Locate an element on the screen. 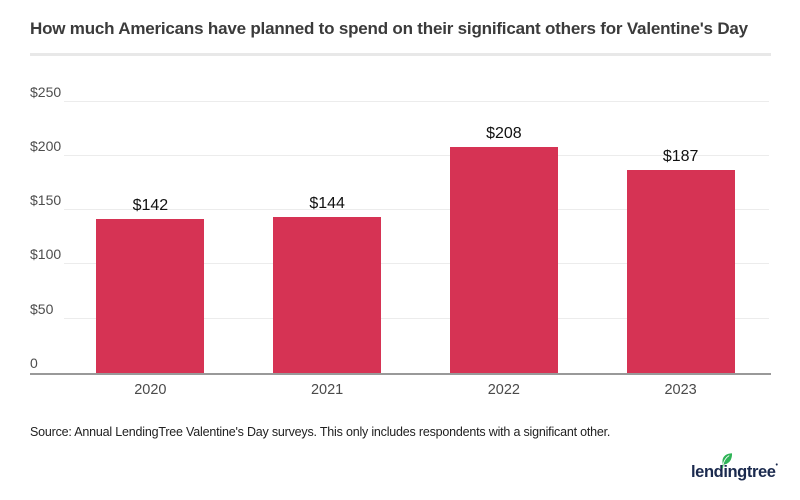 Image resolution: width=800 pixels, height=500 pixels. lendingtree-logo: lendingtree• is located at coordinates (736, 469).